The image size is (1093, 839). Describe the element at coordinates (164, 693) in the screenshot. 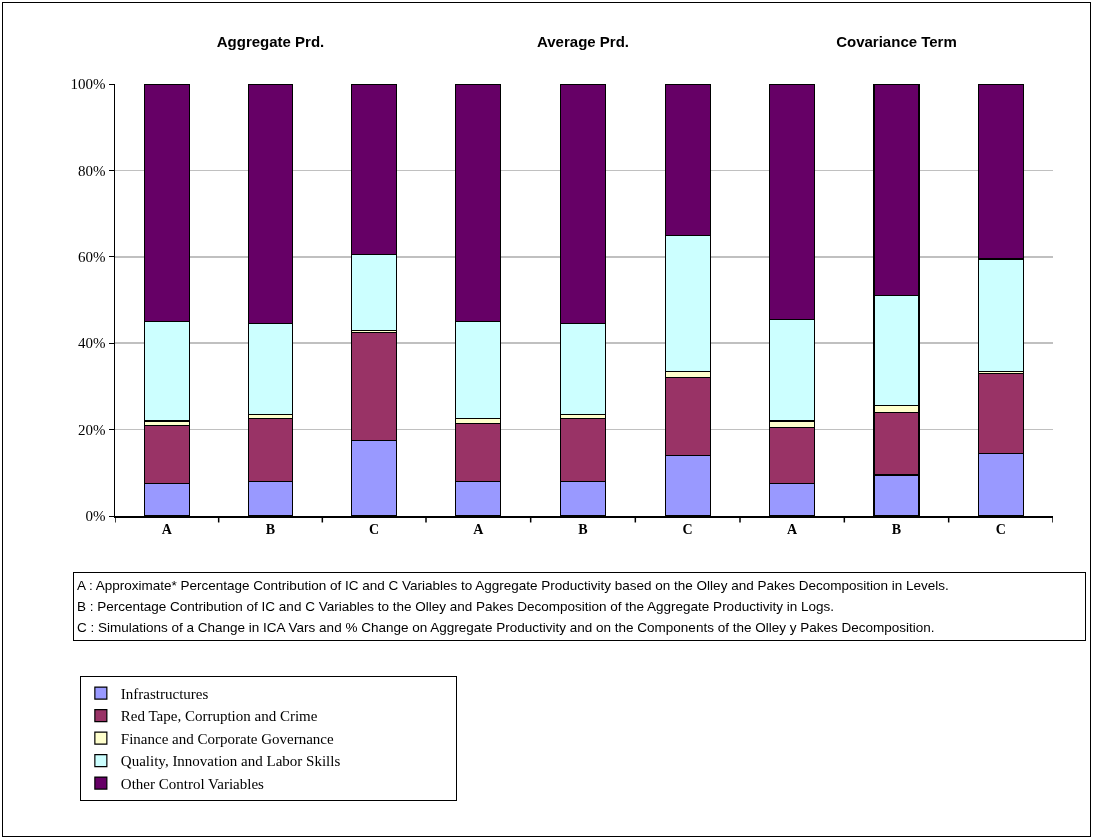

I see `legend-label: Infrastructures` at that location.